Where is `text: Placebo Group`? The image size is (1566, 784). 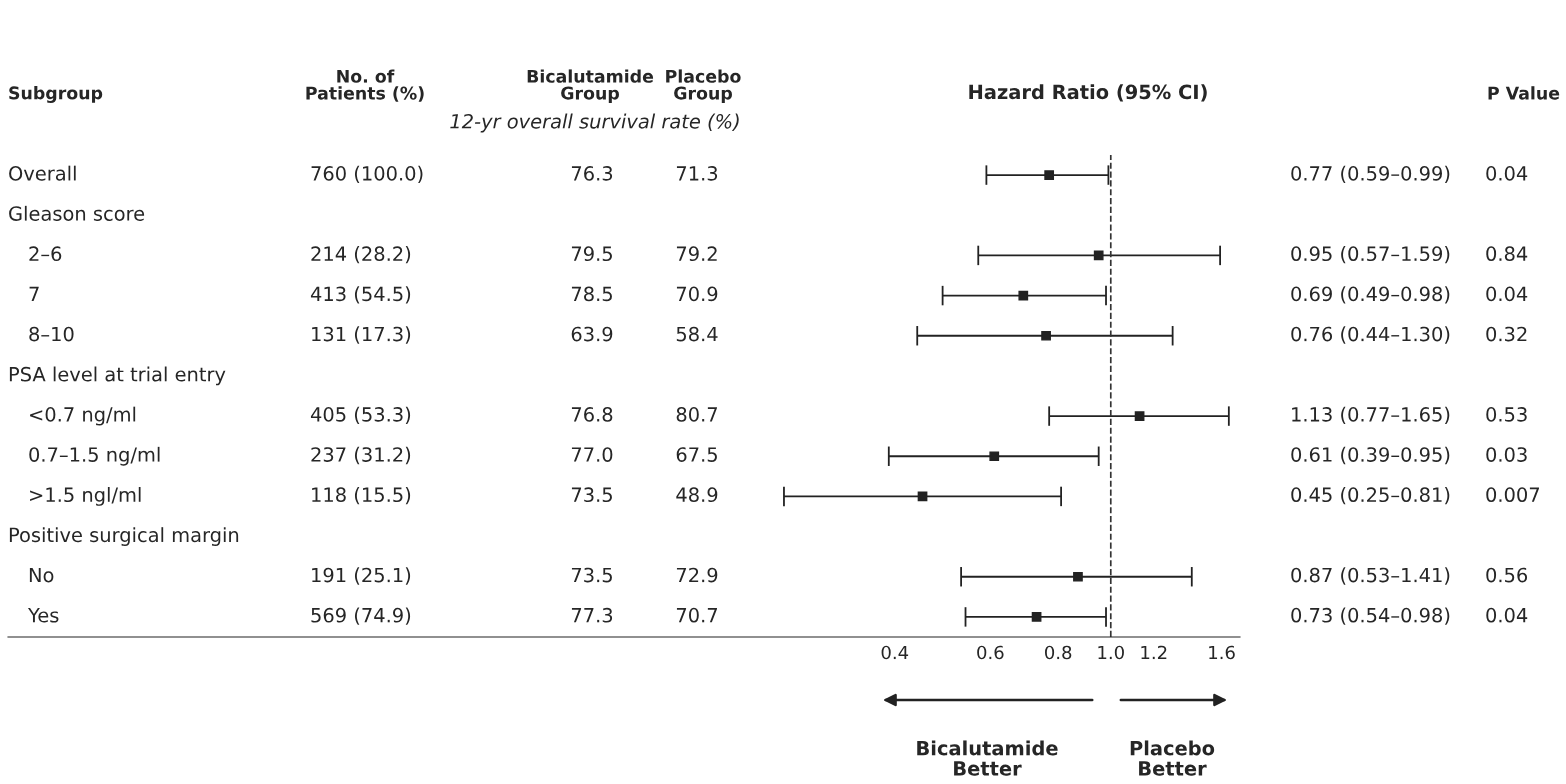 text: Placebo Group is located at coordinates (703, 86).